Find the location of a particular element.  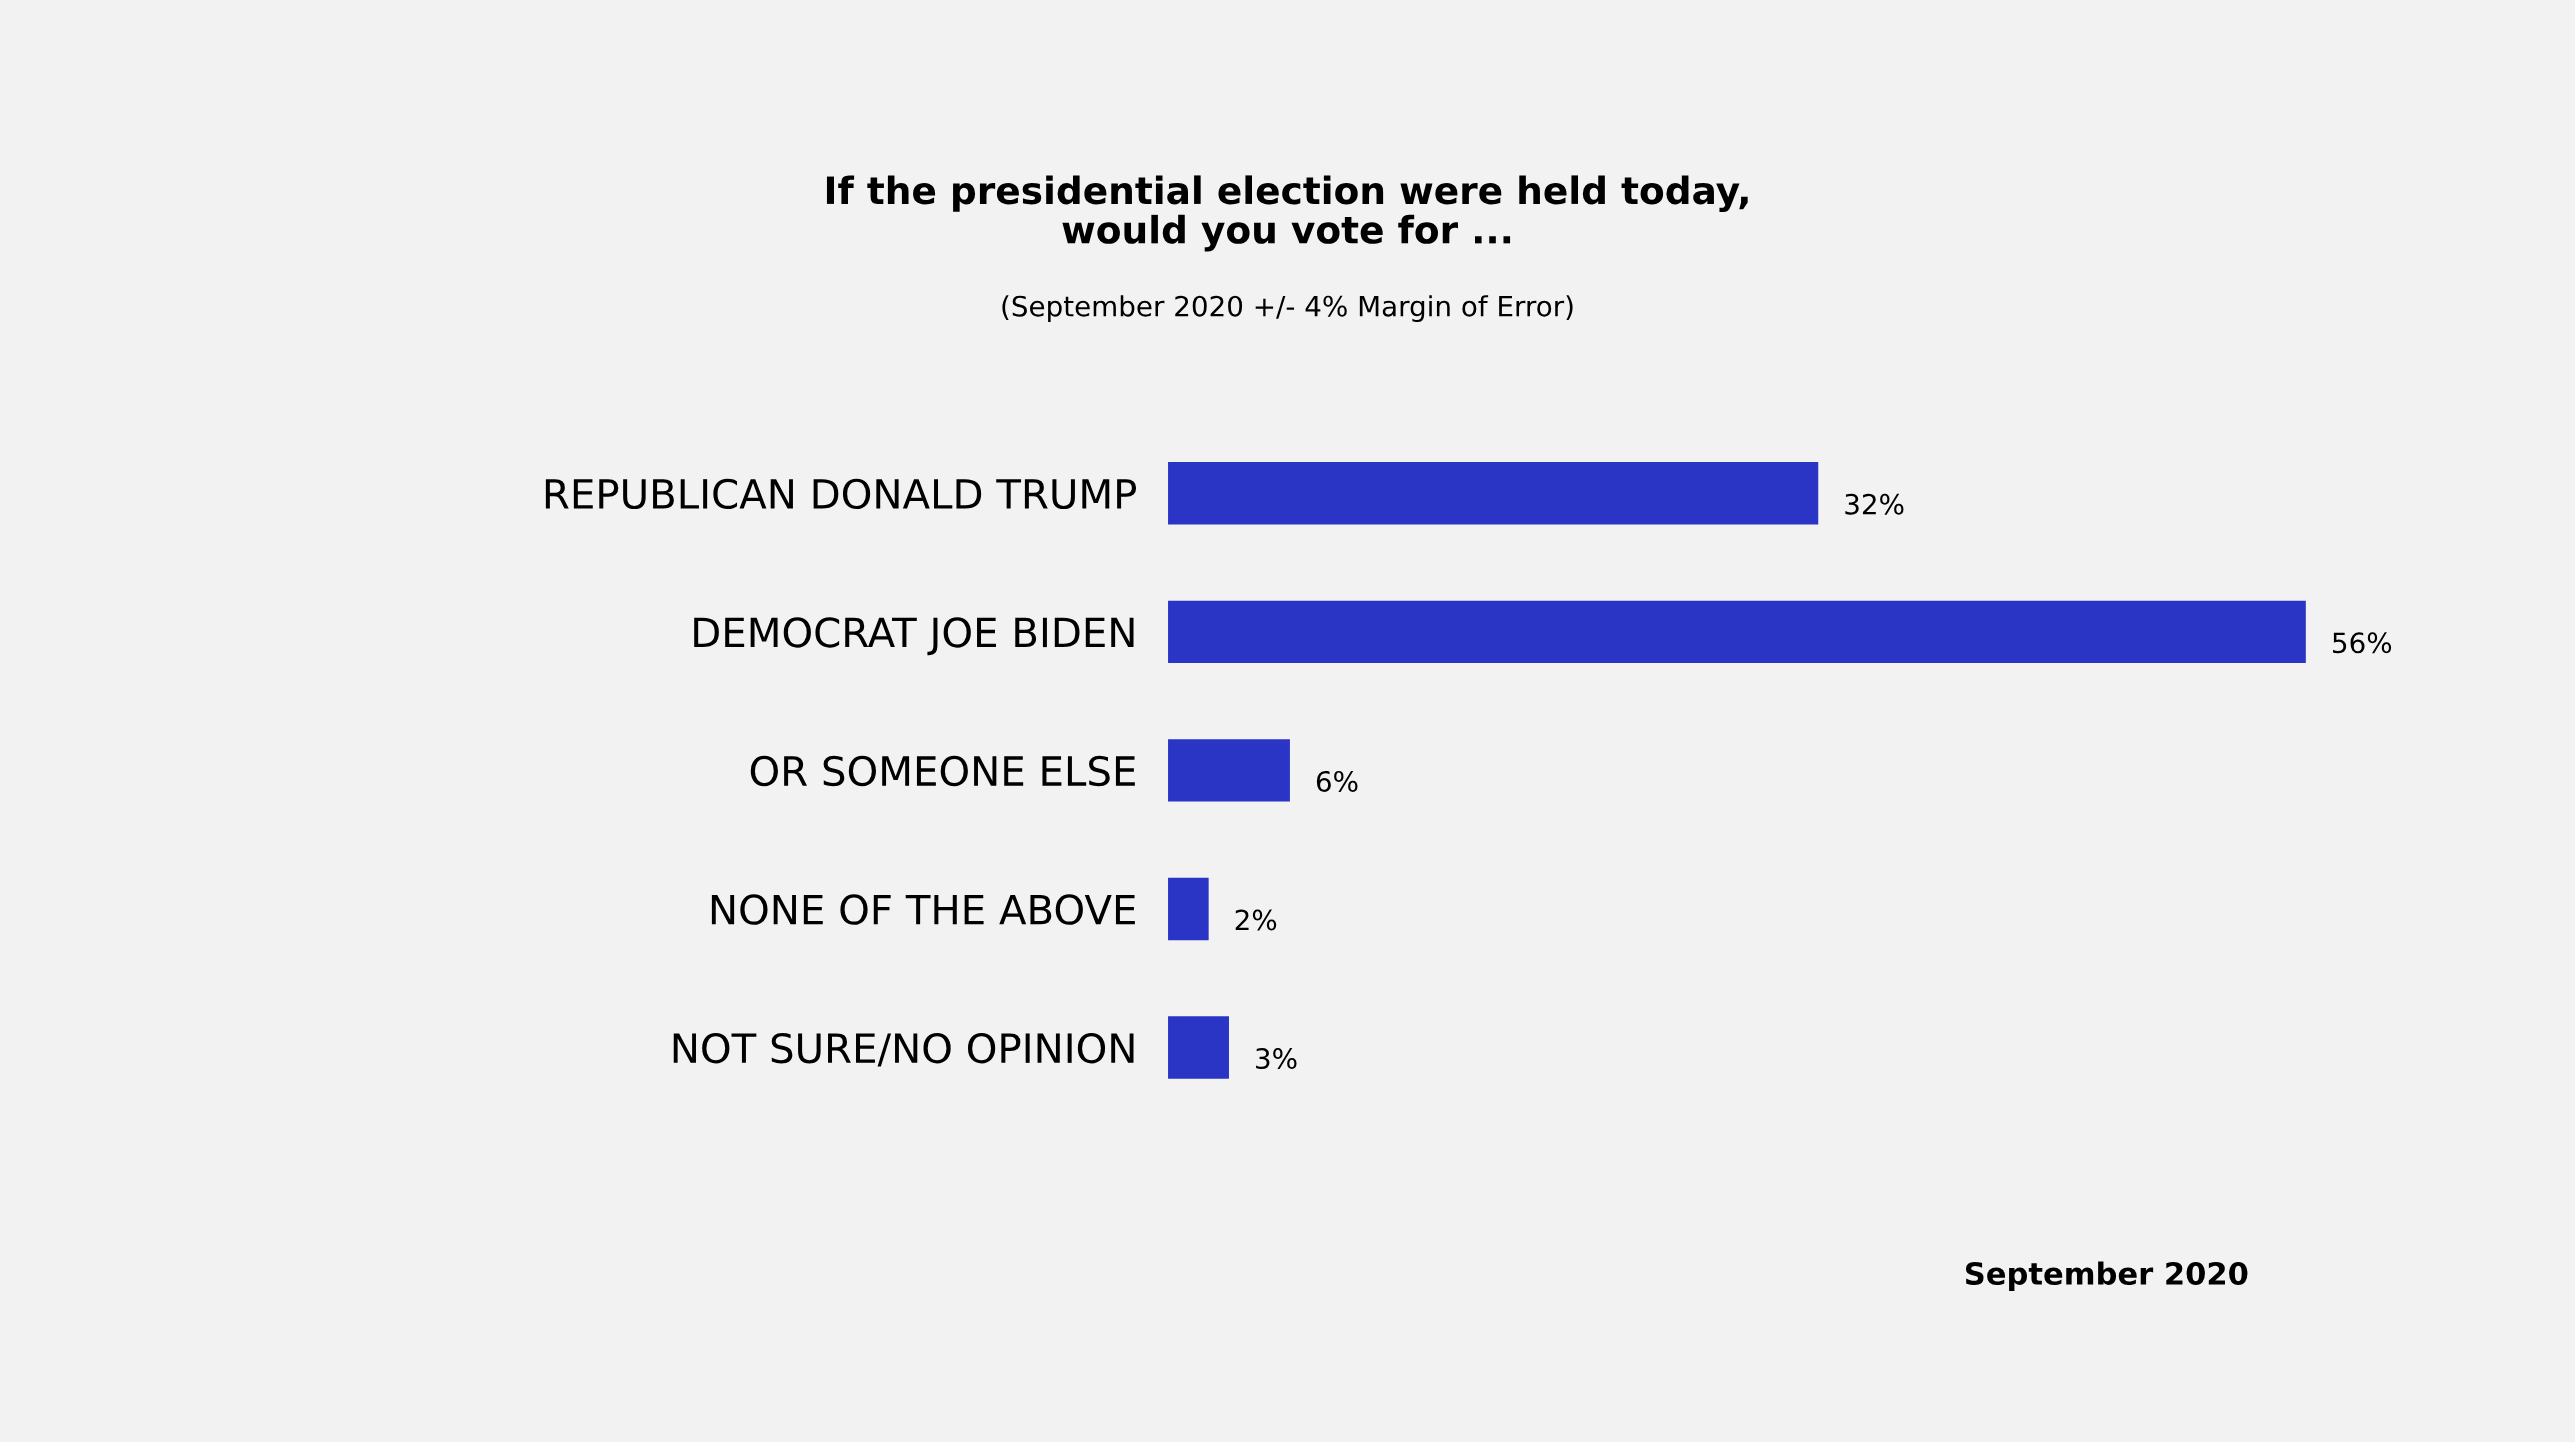

y-tick-label: NOT SURE/NO OPINION is located at coordinates (903, 1049).